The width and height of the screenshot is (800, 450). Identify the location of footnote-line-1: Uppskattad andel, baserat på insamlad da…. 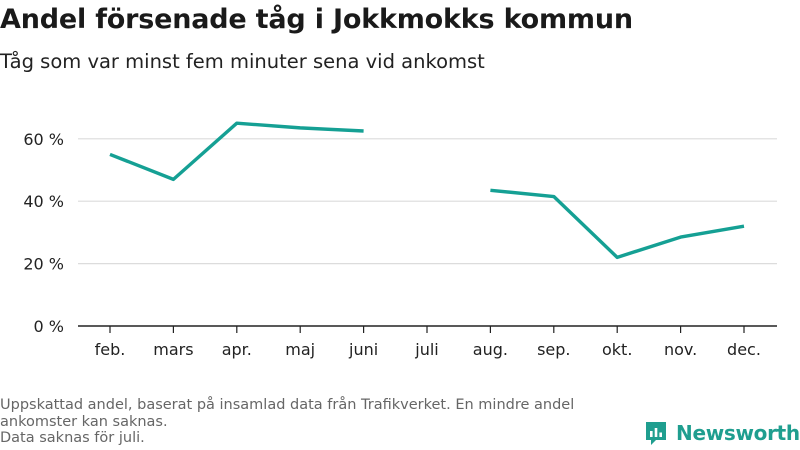
(287, 413).